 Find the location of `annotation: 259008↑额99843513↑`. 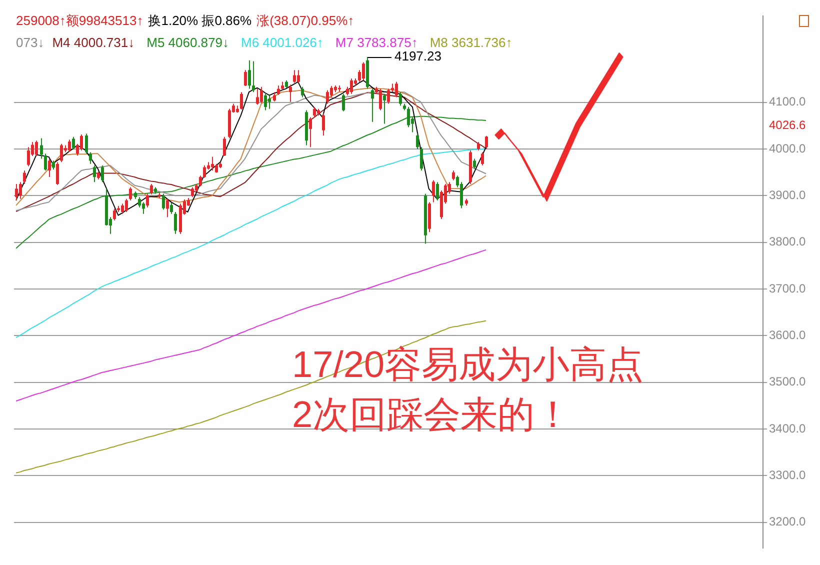

annotation: 259008↑额99843513↑ is located at coordinates (80, 20).